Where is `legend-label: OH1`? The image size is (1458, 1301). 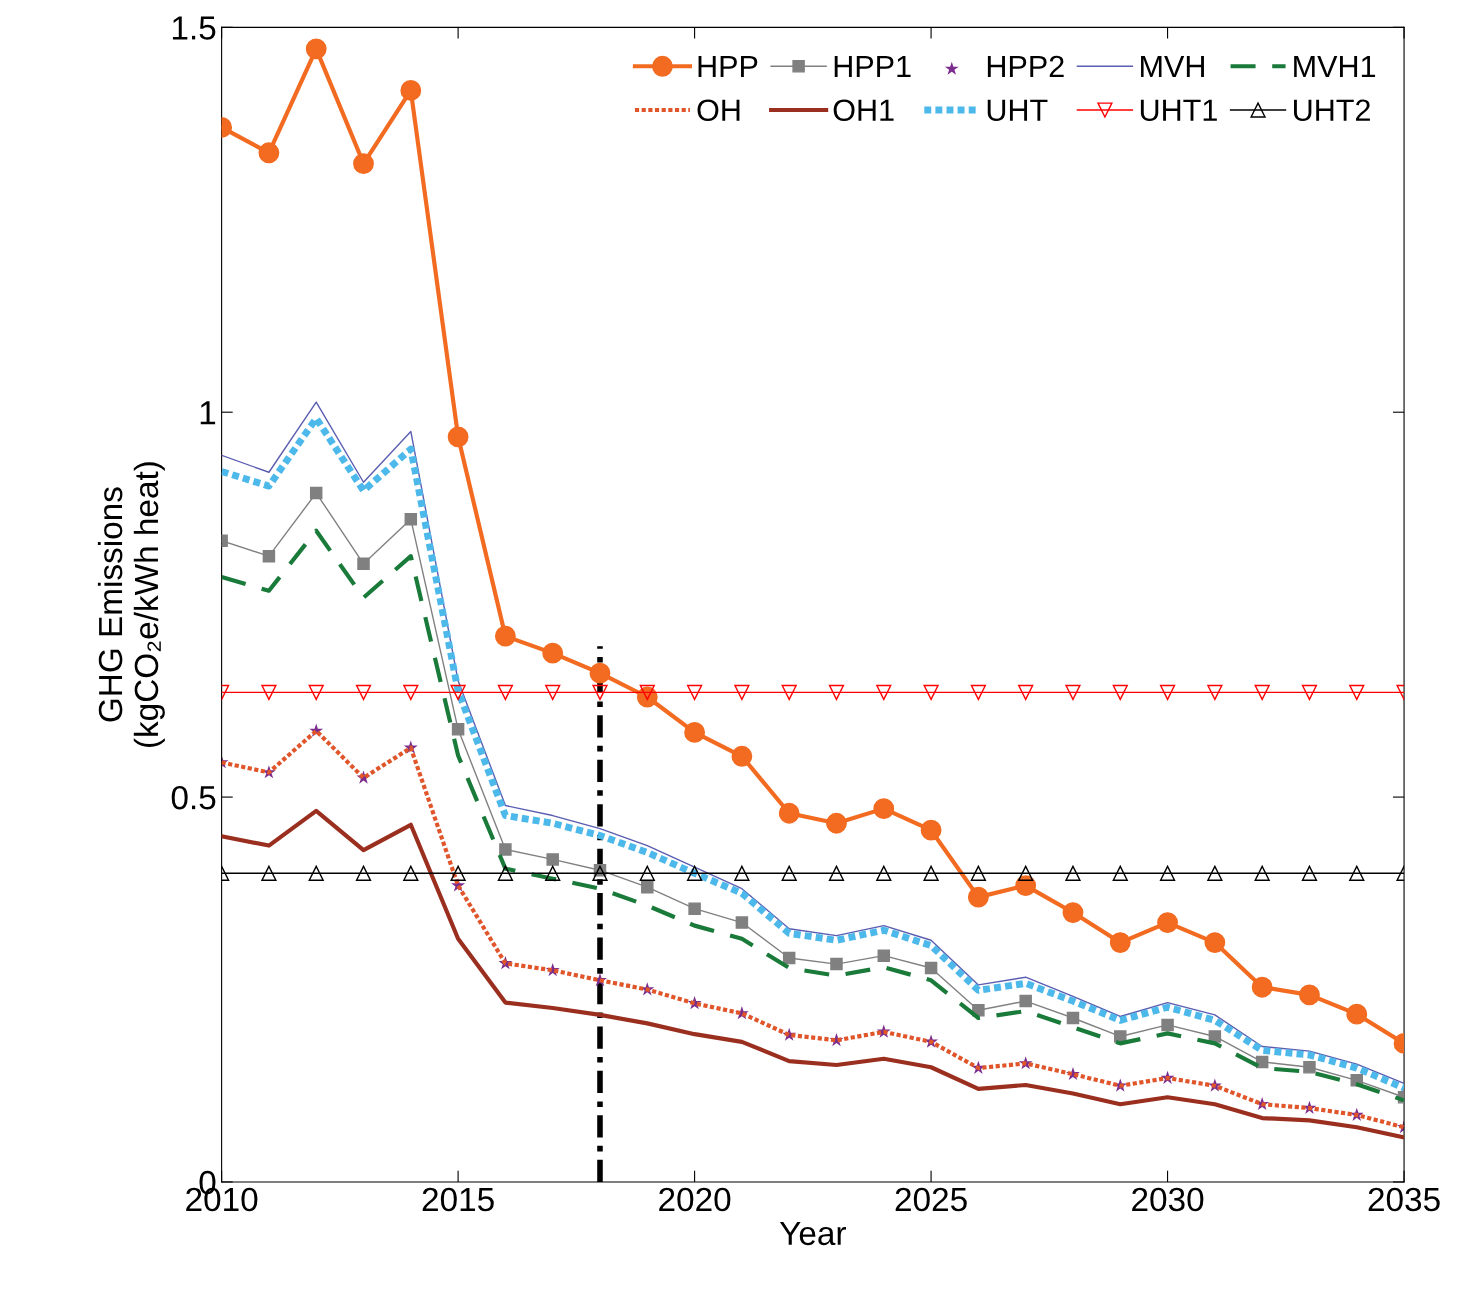 legend-label: OH1 is located at coordinates (863, 110).